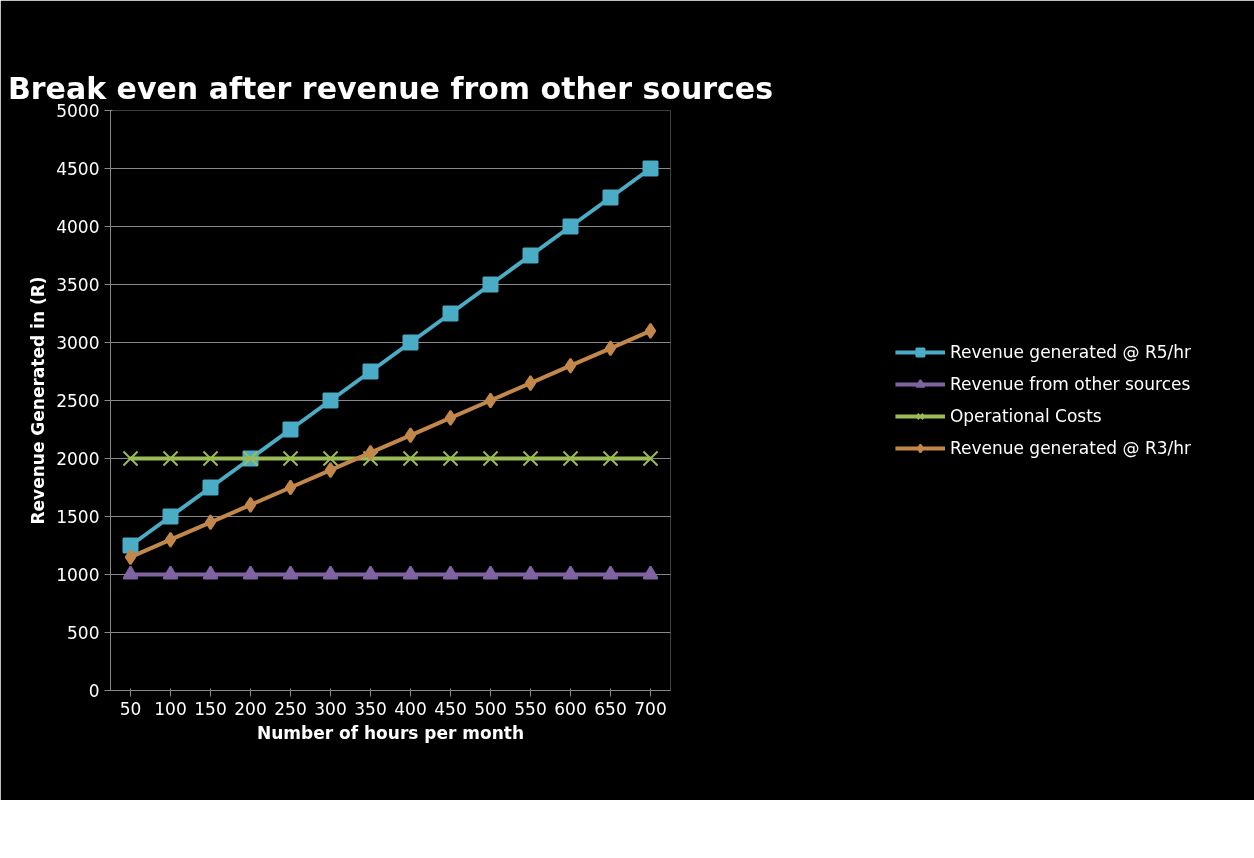  Describe the element at coordinates (78, 169) in the screenshot. I see `y-tick-label: 4500` at that location.